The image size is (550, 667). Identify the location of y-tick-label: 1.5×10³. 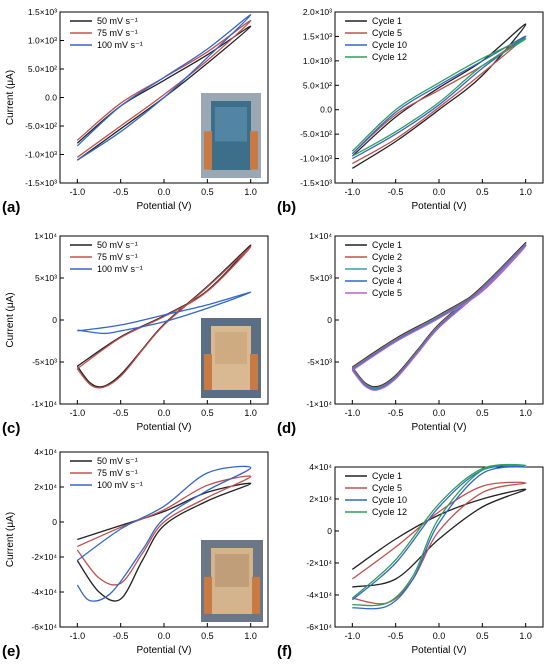
(42, 12).